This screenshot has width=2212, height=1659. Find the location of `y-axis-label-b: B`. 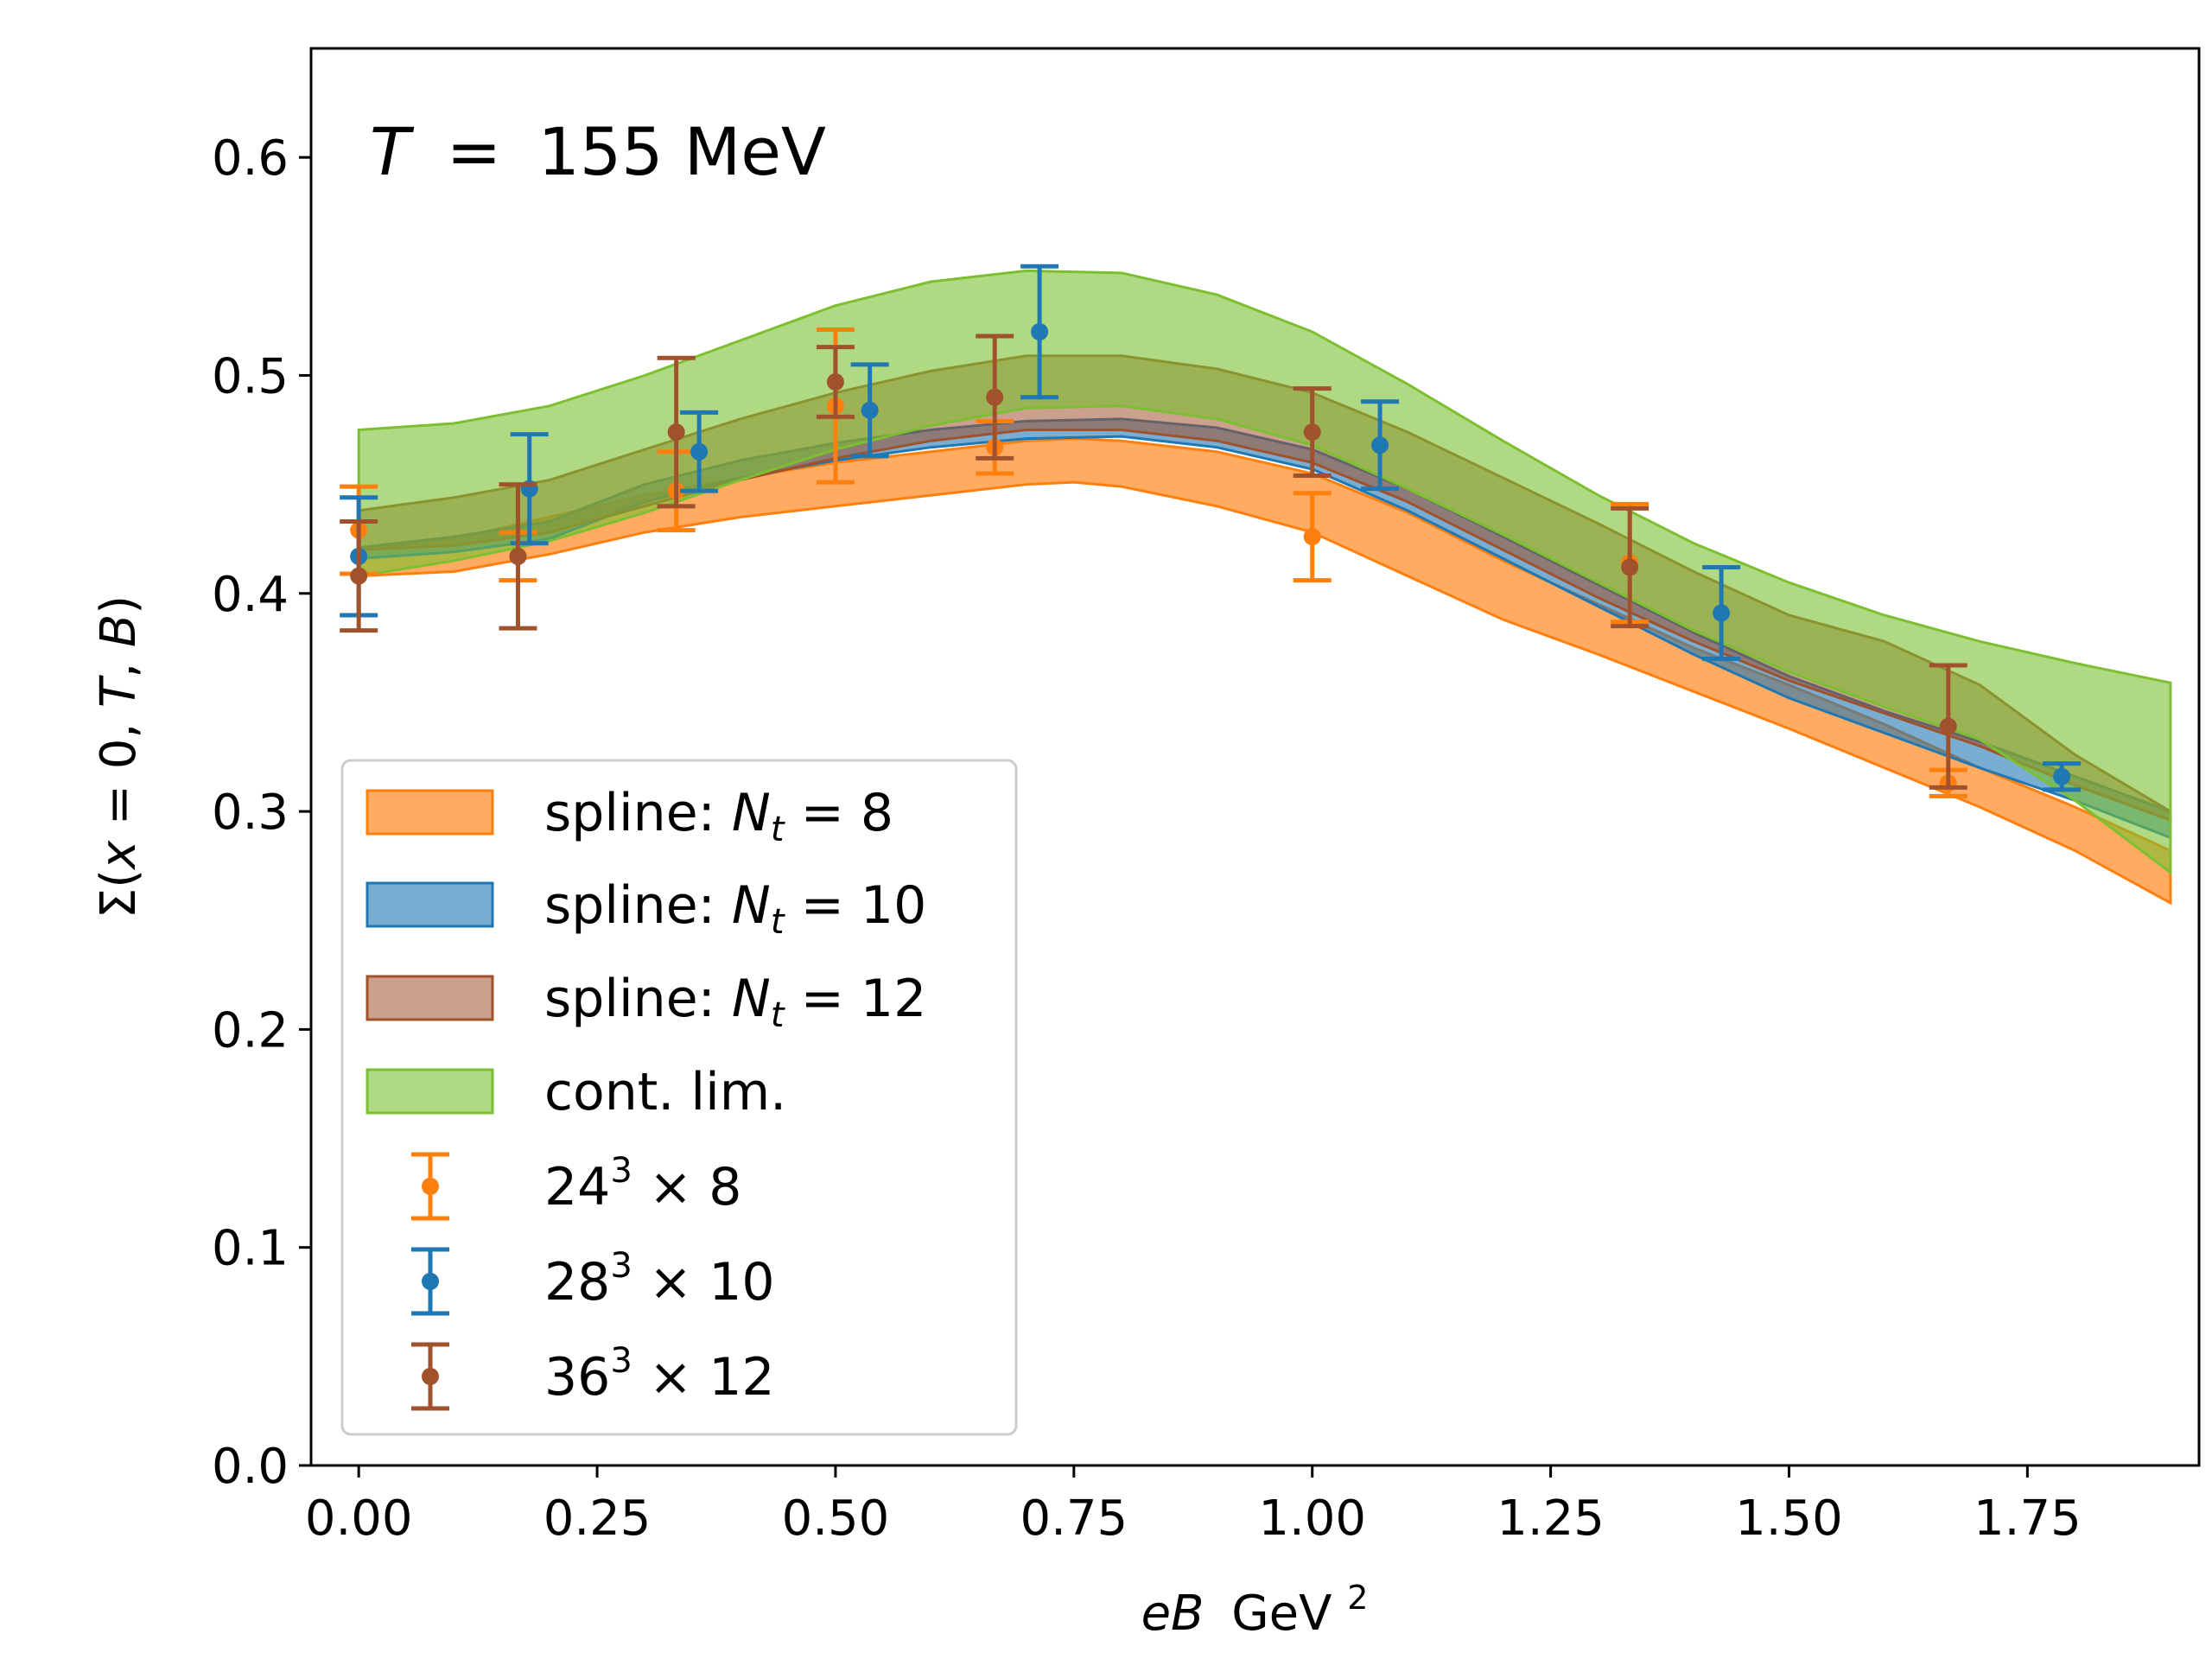

y-axis-label-b: B is located at coordinates (119, 630).